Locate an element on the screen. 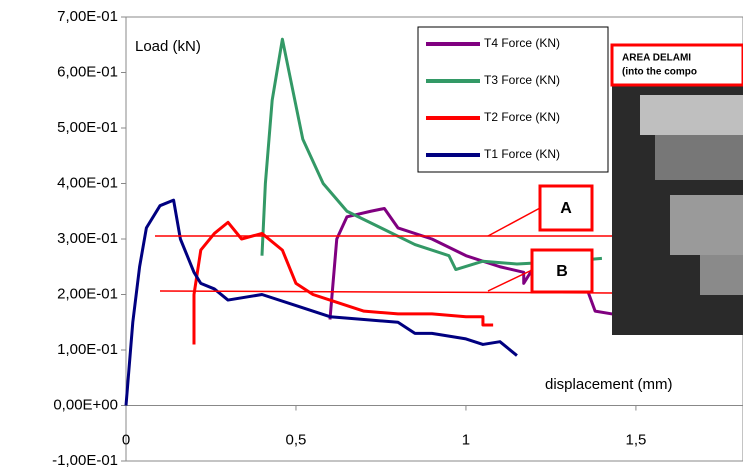 This screenshot has width=743, height=472. x-tick-label: 1 is located at coordinates (466, 439).